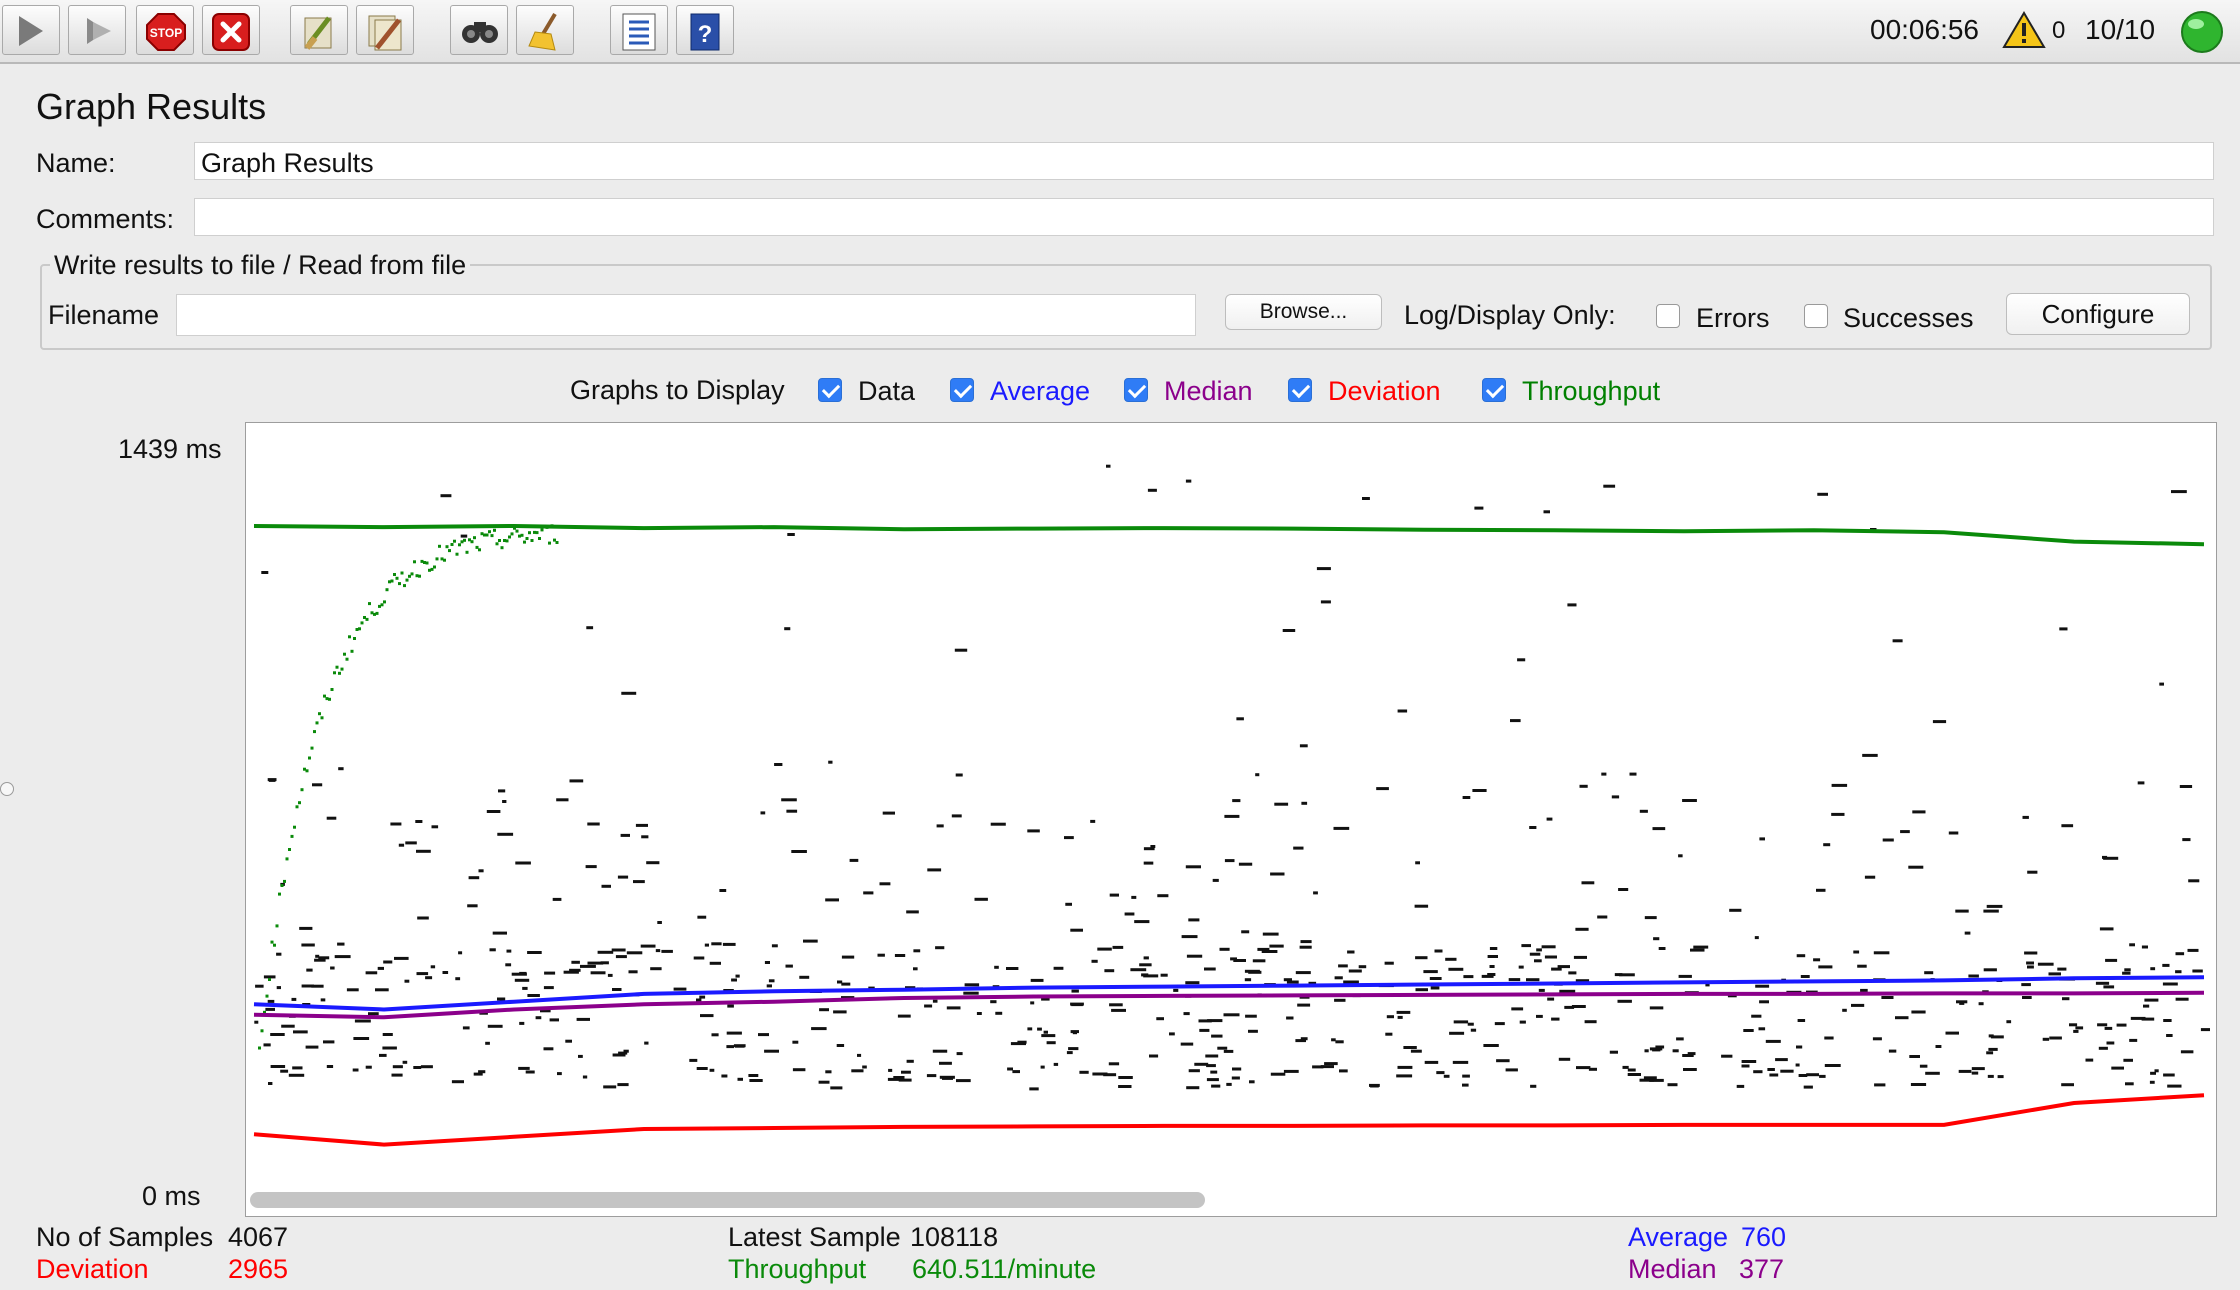 The width and height of the screenshot is (2240, 1290). What do you see at coordinates (639, 30) in the screenshot?
I see `function-helper-button` at bounding box center [639, 30].